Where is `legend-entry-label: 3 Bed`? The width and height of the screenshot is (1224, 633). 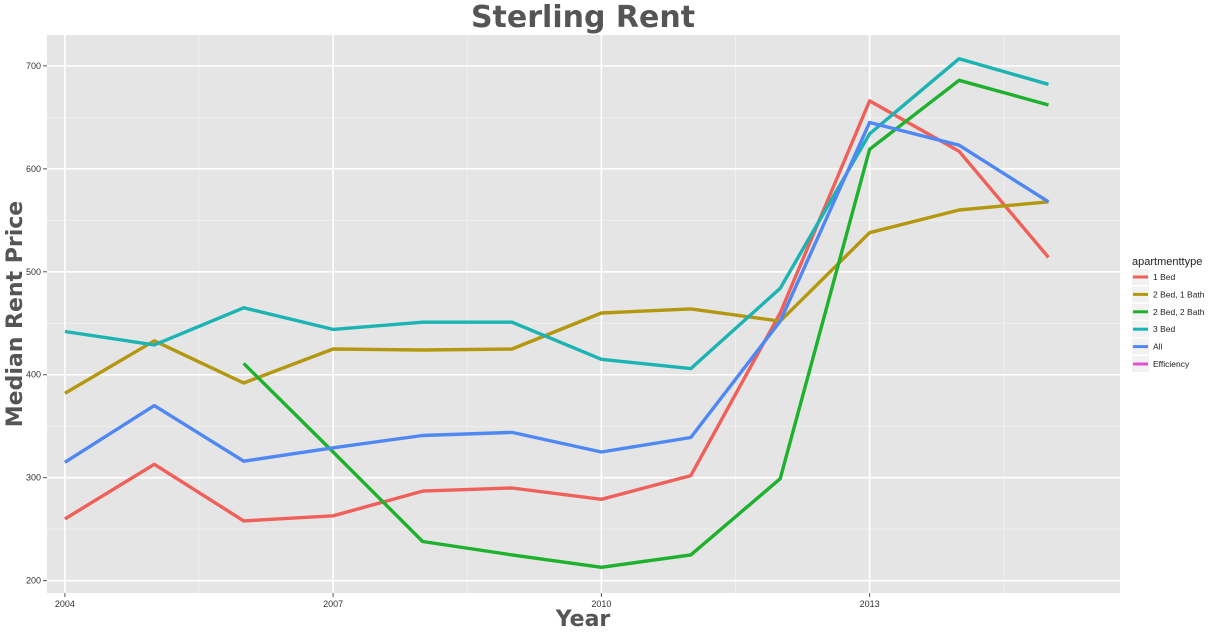
legend-entry-label: 3 Bed is located at coordinates (1164, 329).